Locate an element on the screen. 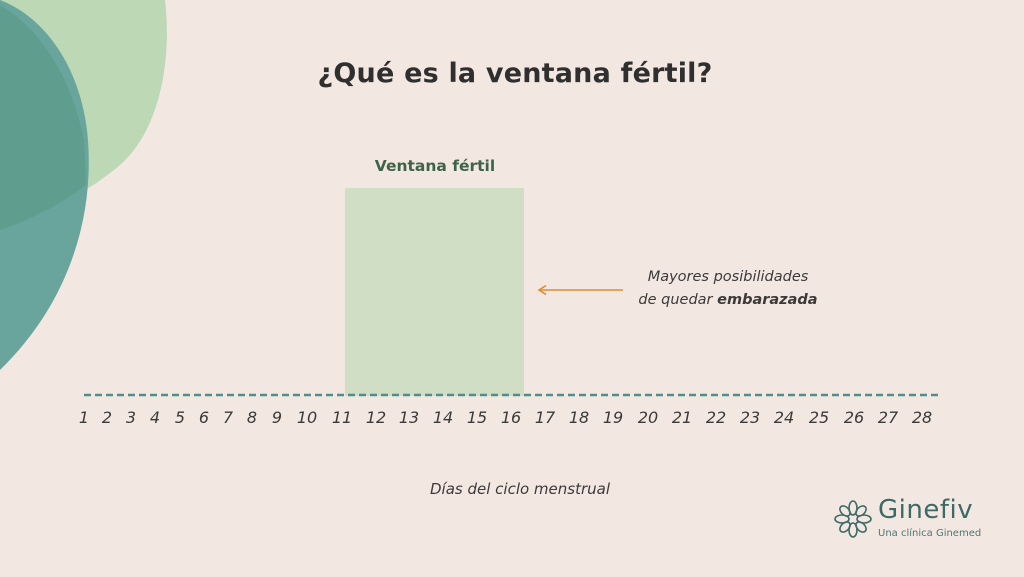 The height and width of the screenshot is (577, 1024). day-label: 4 is located at coordinates (155, 417).